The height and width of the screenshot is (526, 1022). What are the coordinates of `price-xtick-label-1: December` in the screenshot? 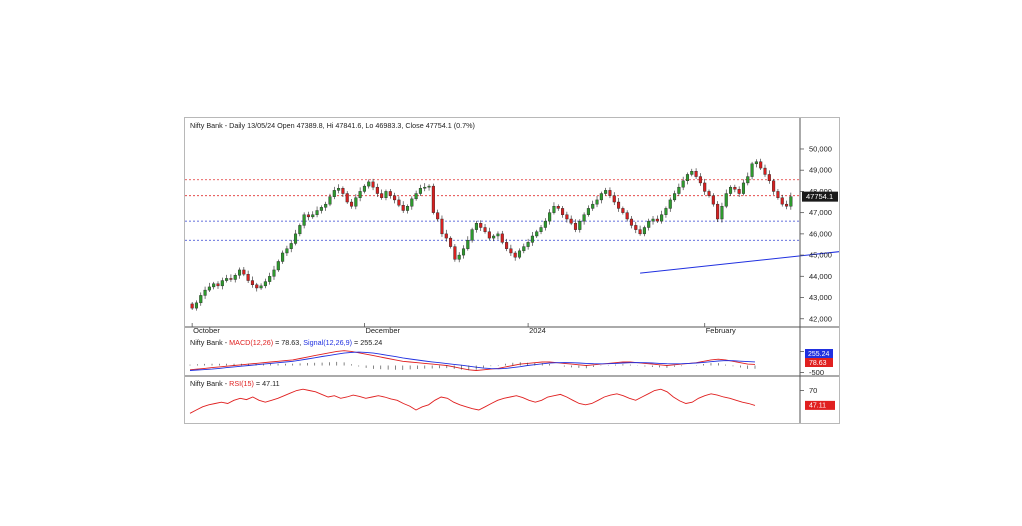 It's located at (382, 330).